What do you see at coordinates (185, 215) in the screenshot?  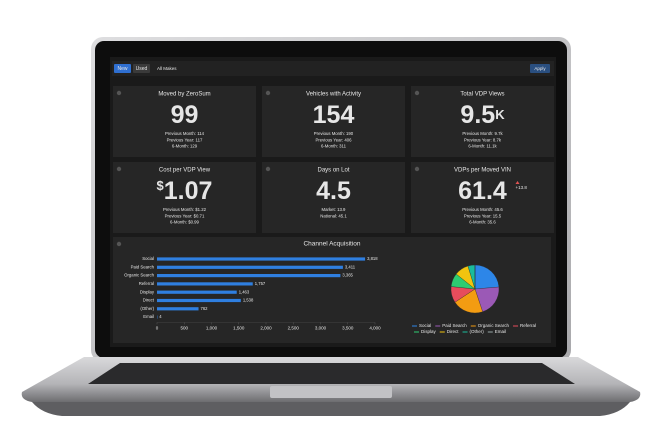 I see `card-detail: Previous Year: $0.71` at bounding box center [185, 215].